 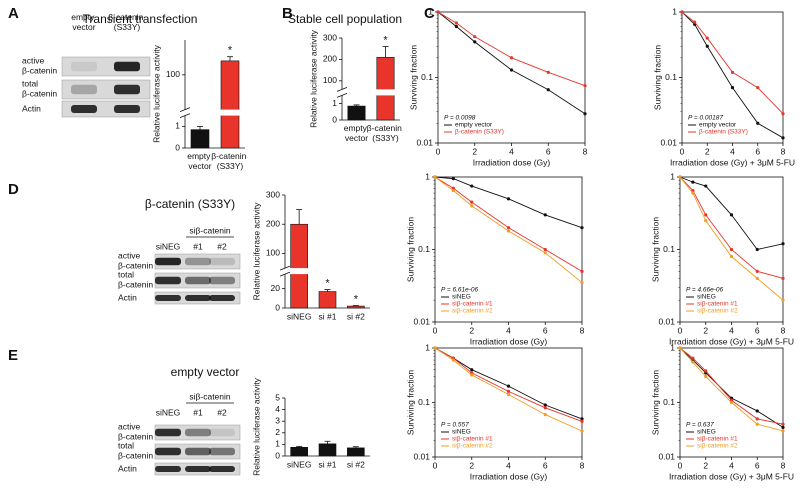 What do you see at coordinates (277, 409) in the screenshot?
I see `y-tick-label: 4` at bounding box center [277, 409].